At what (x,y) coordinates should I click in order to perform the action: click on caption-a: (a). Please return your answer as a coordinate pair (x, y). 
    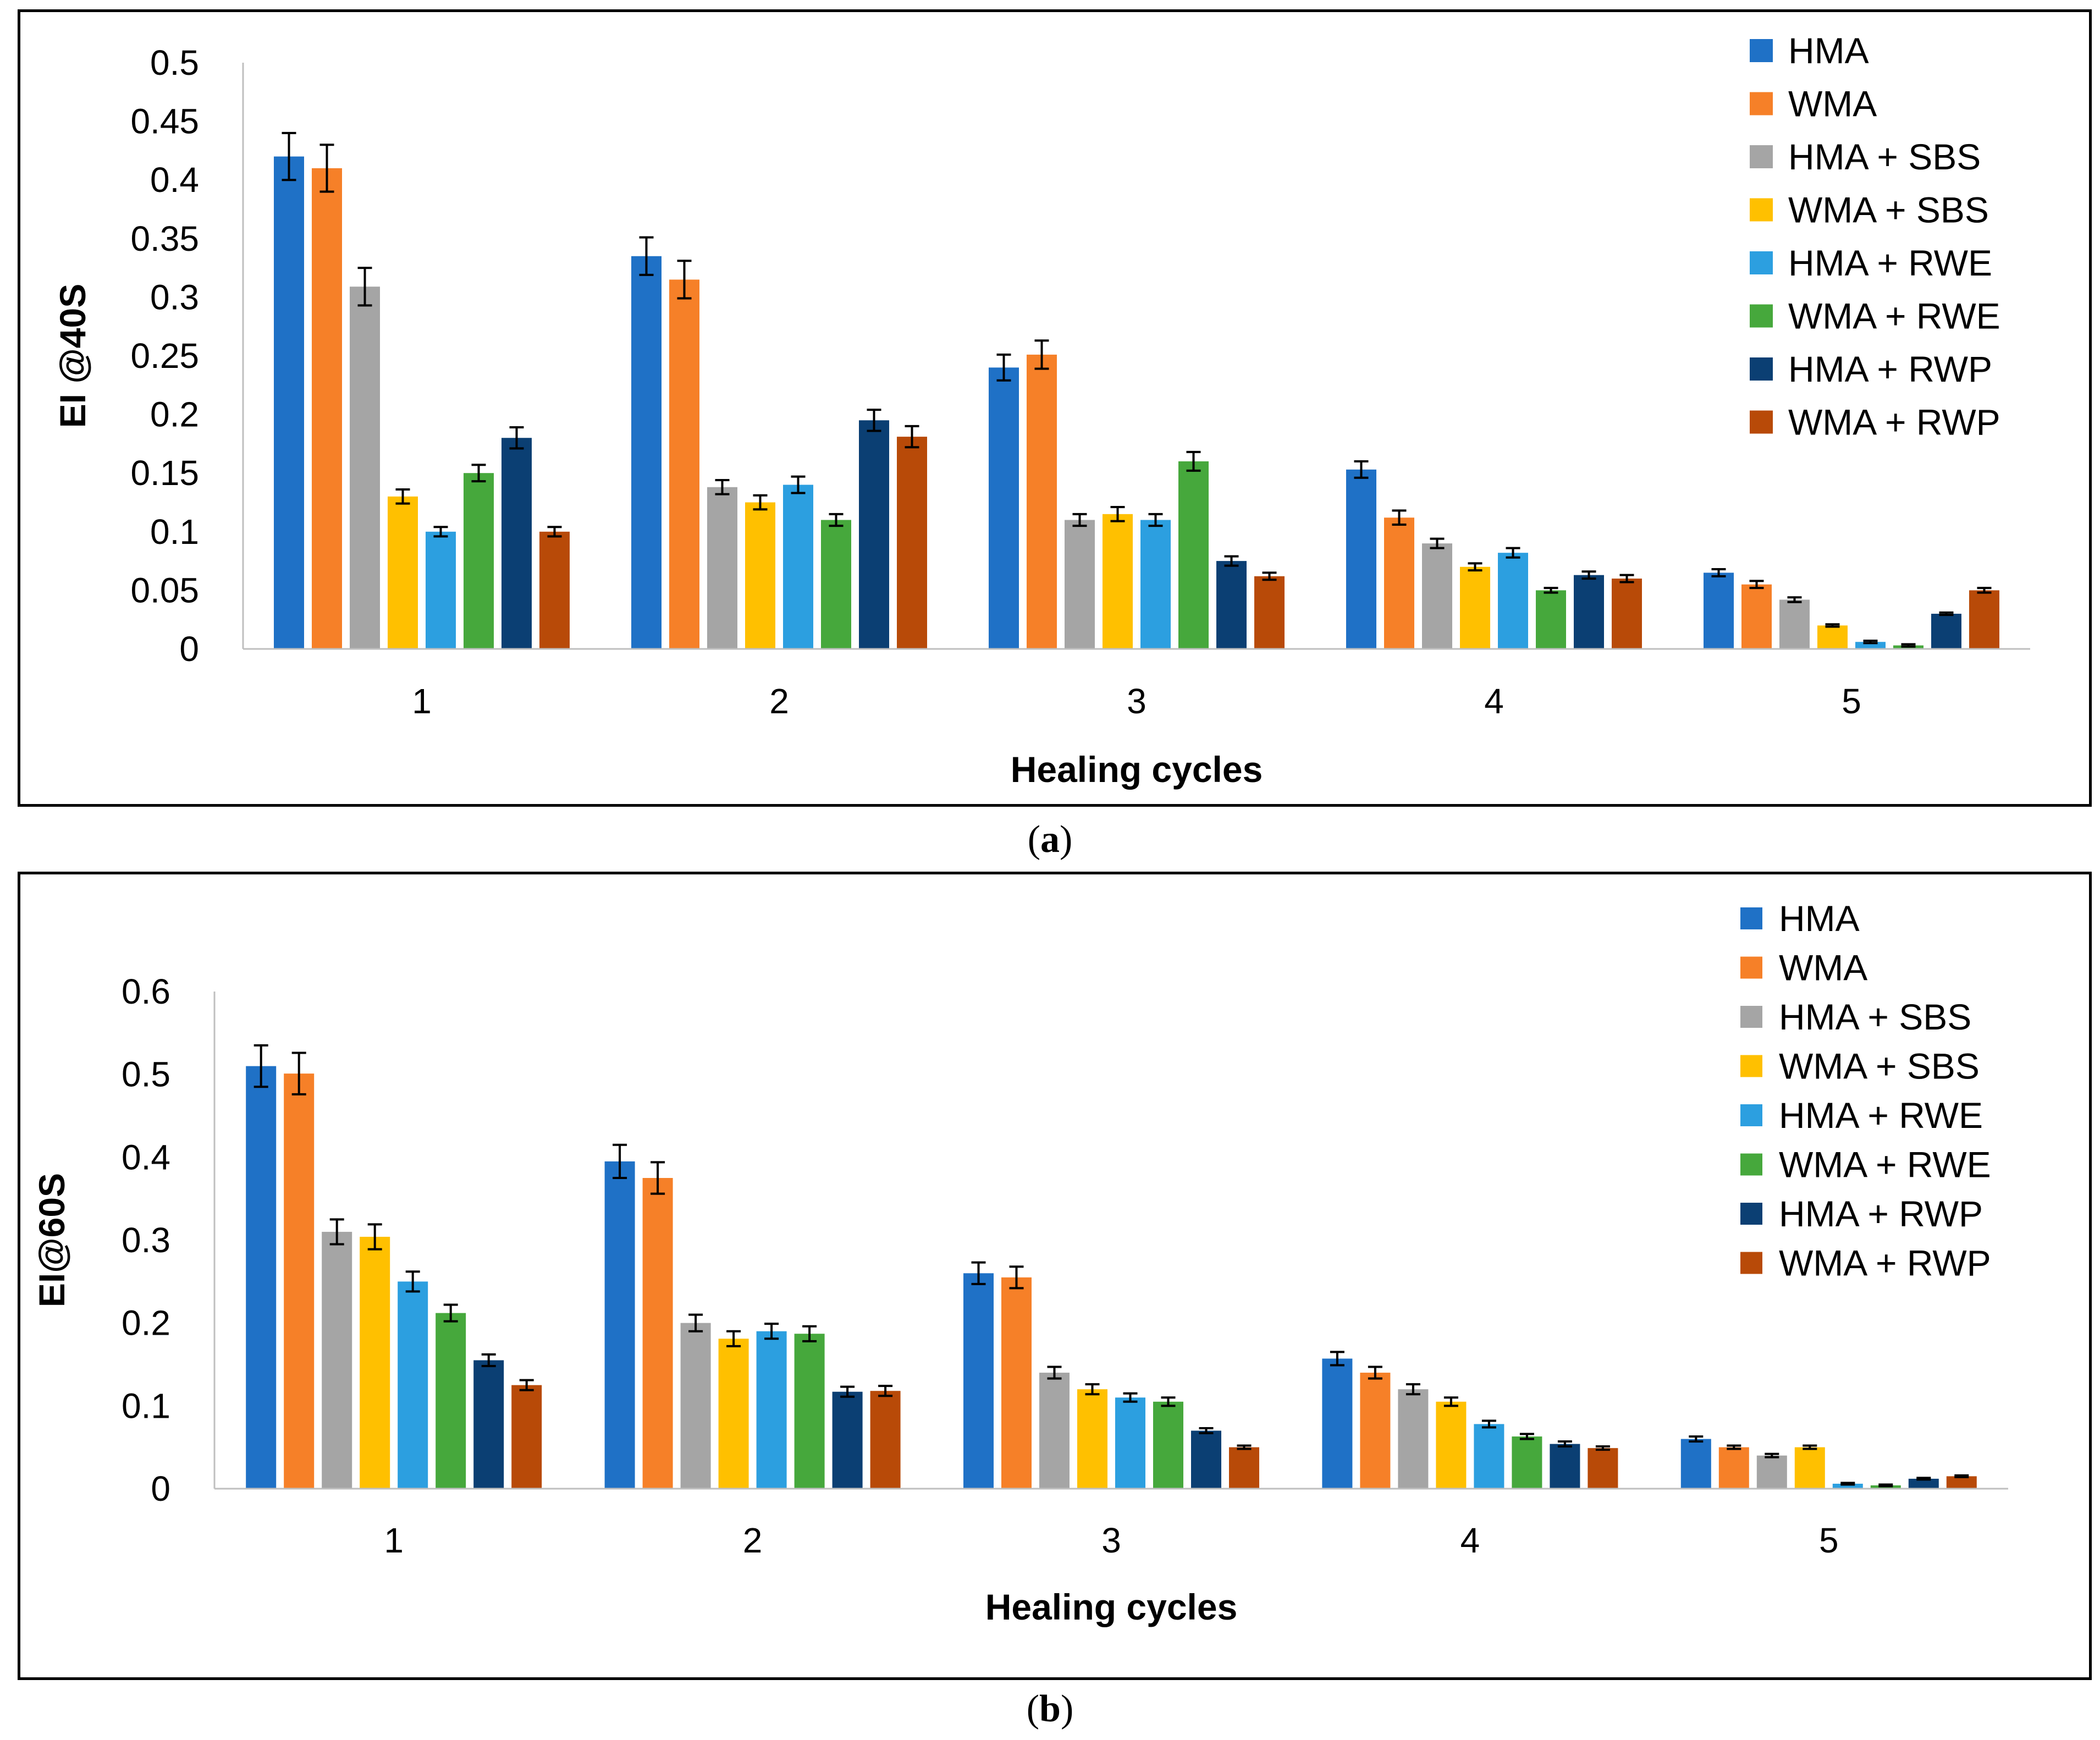
    Looking at the image, I should click on (1050, 839).